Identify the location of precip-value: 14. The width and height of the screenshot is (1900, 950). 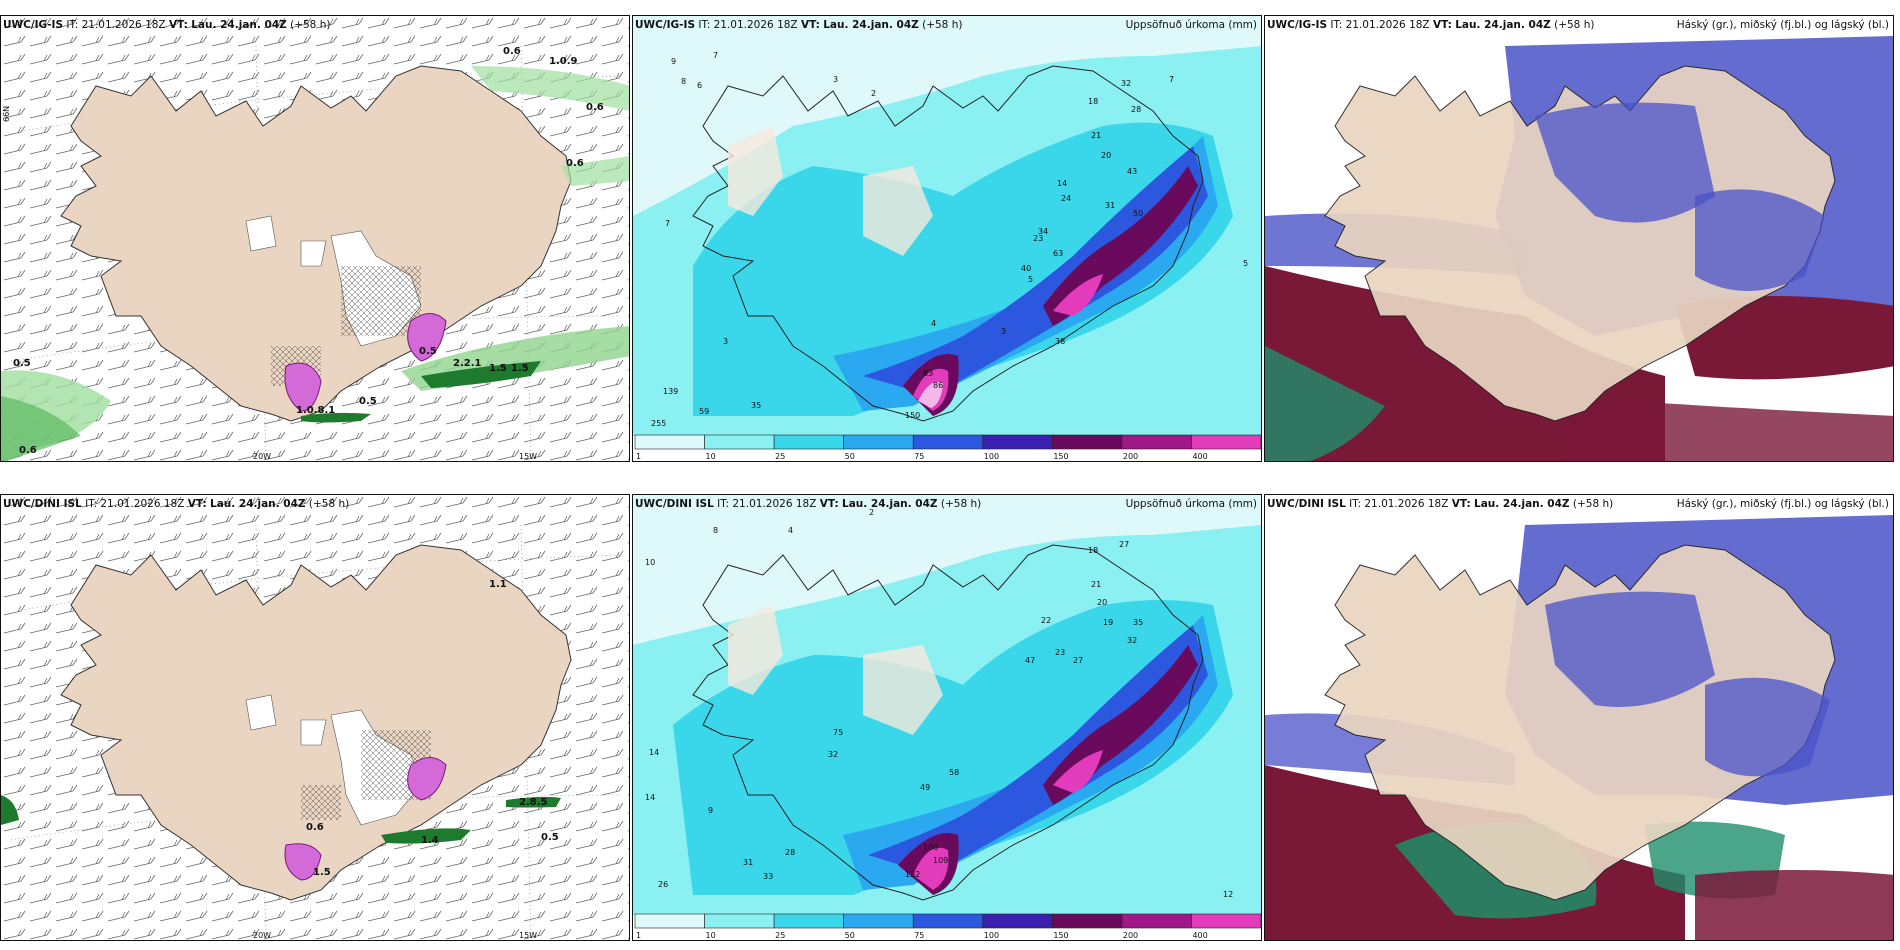
(654, 752).